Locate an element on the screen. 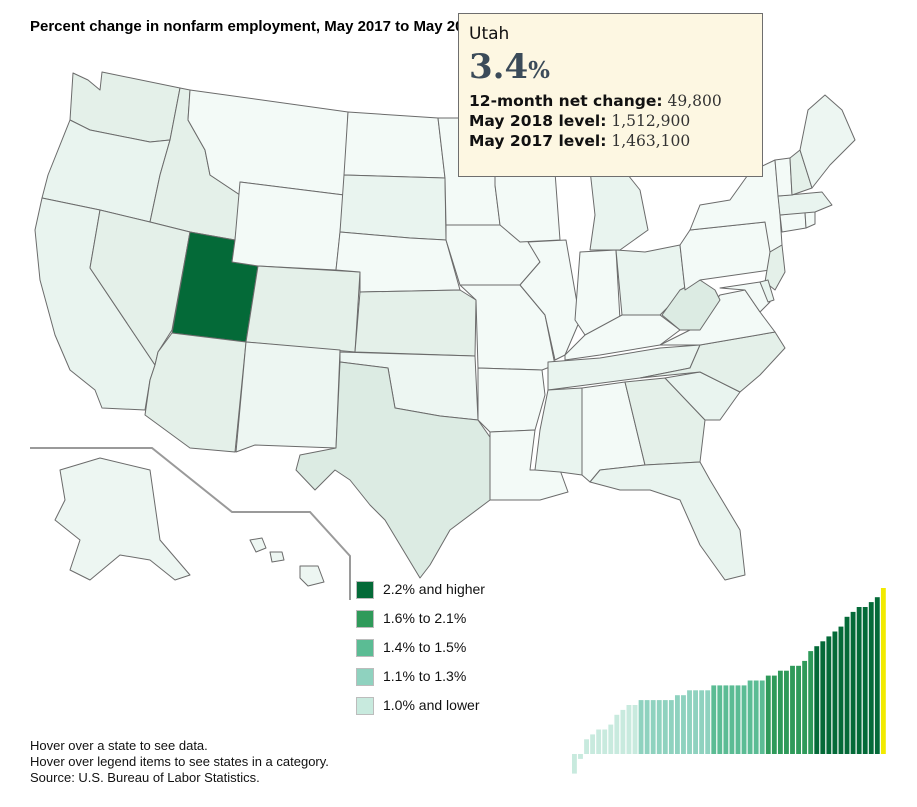 The image size is (917, 807). state-kansas is located at coordinates (415, 323).